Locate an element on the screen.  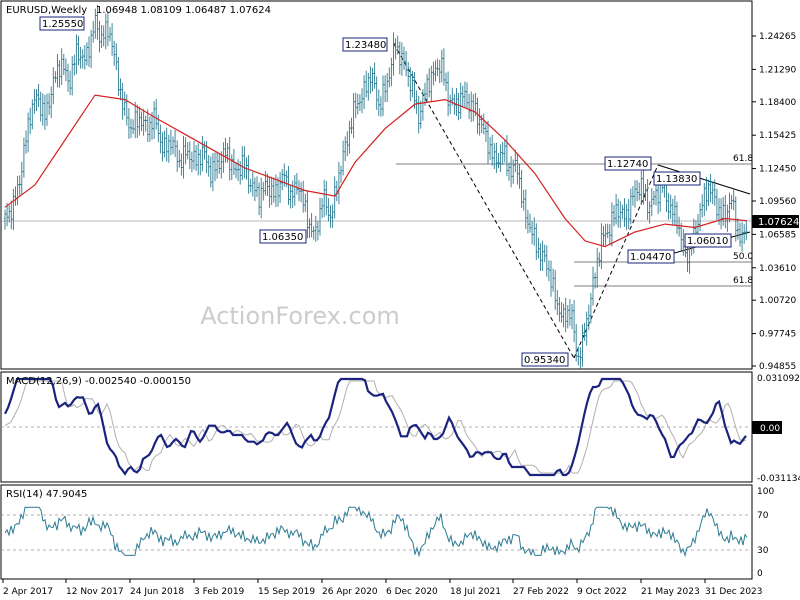
svg-text: 1.04470 is located at coordinates (650, 257).